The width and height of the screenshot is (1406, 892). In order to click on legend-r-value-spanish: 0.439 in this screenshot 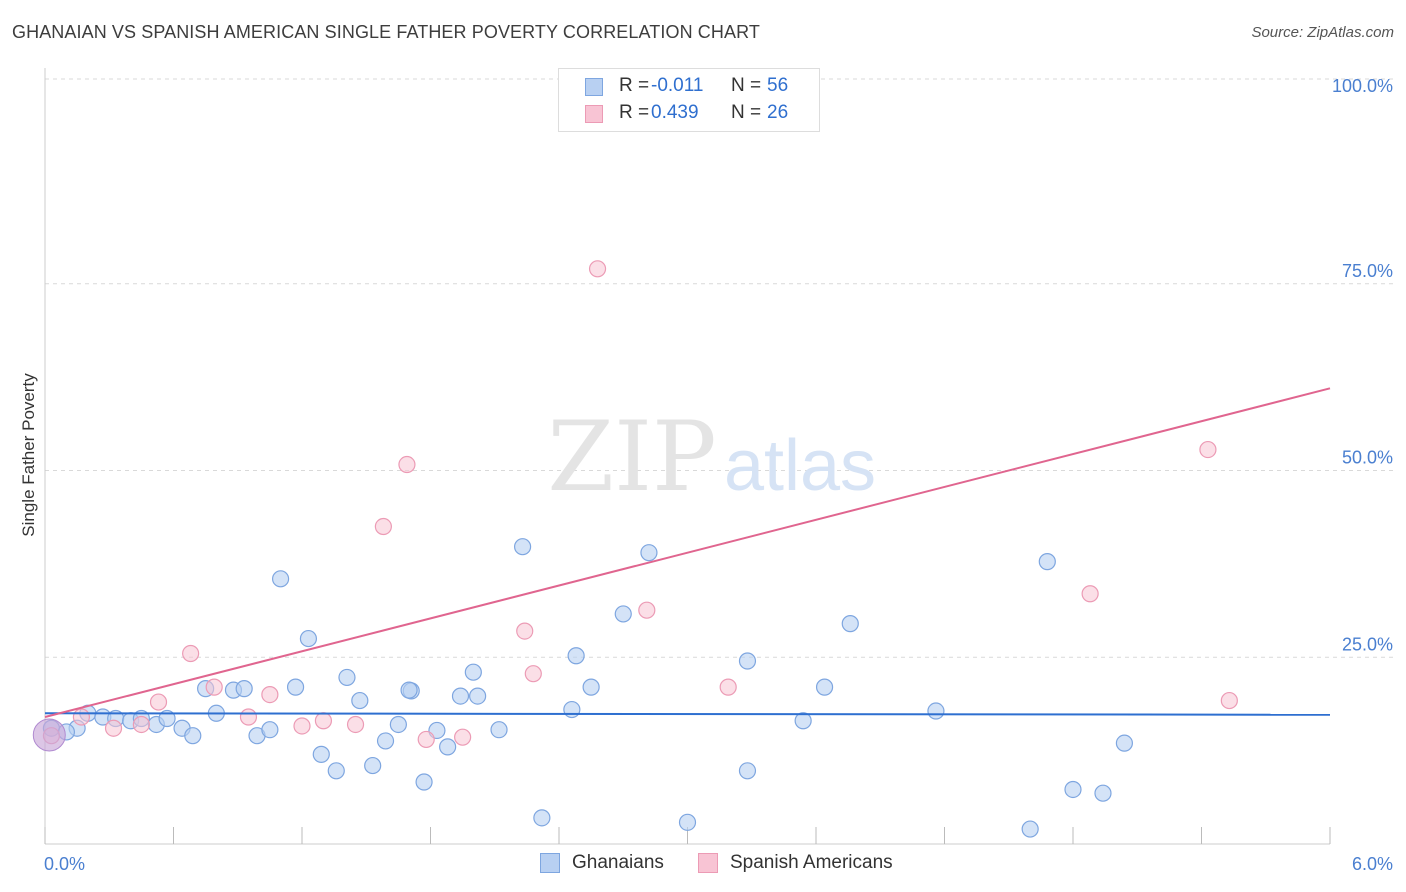, I will do `click(675, 112)`.